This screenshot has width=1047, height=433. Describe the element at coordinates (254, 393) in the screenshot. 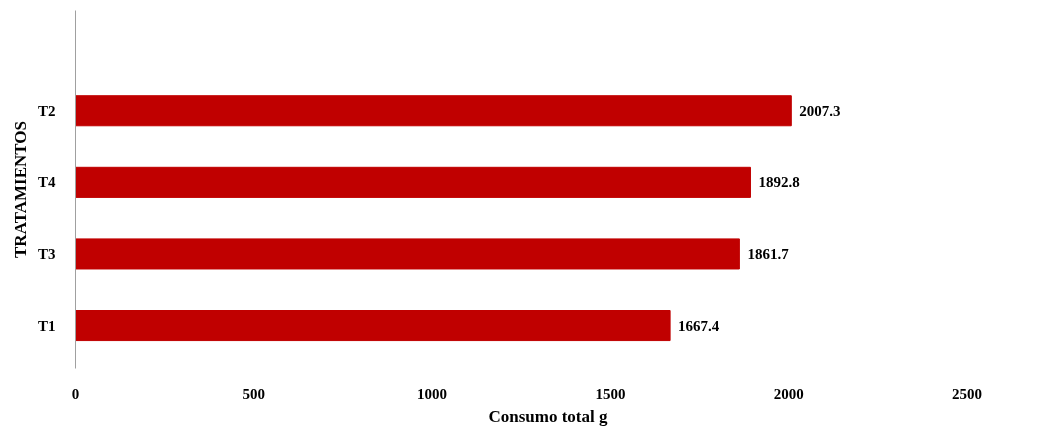

I see `x-tick-label: 500` at that location.